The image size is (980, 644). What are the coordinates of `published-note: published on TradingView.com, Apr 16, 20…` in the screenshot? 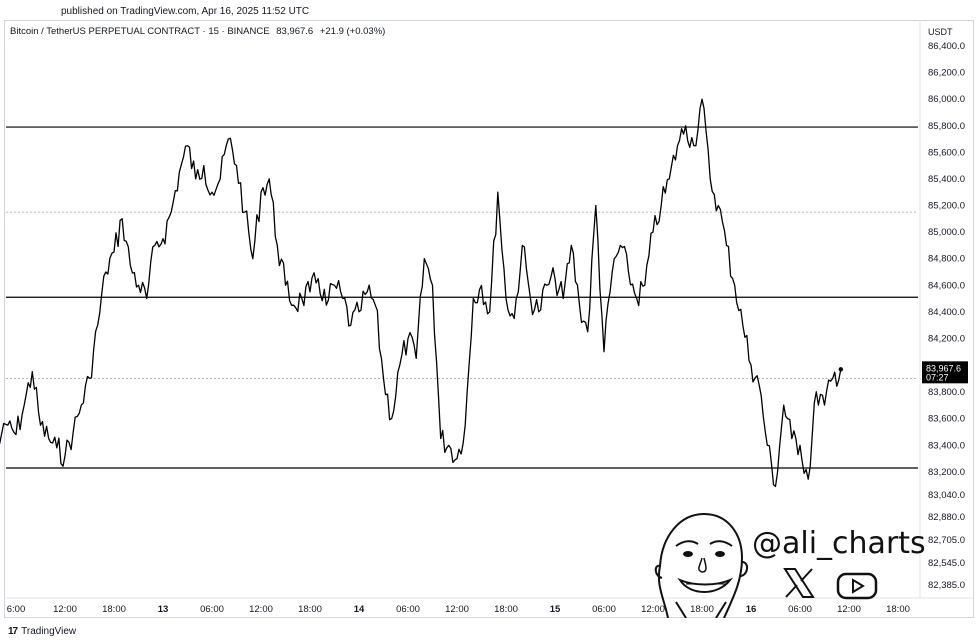 It's located at (185, 11).